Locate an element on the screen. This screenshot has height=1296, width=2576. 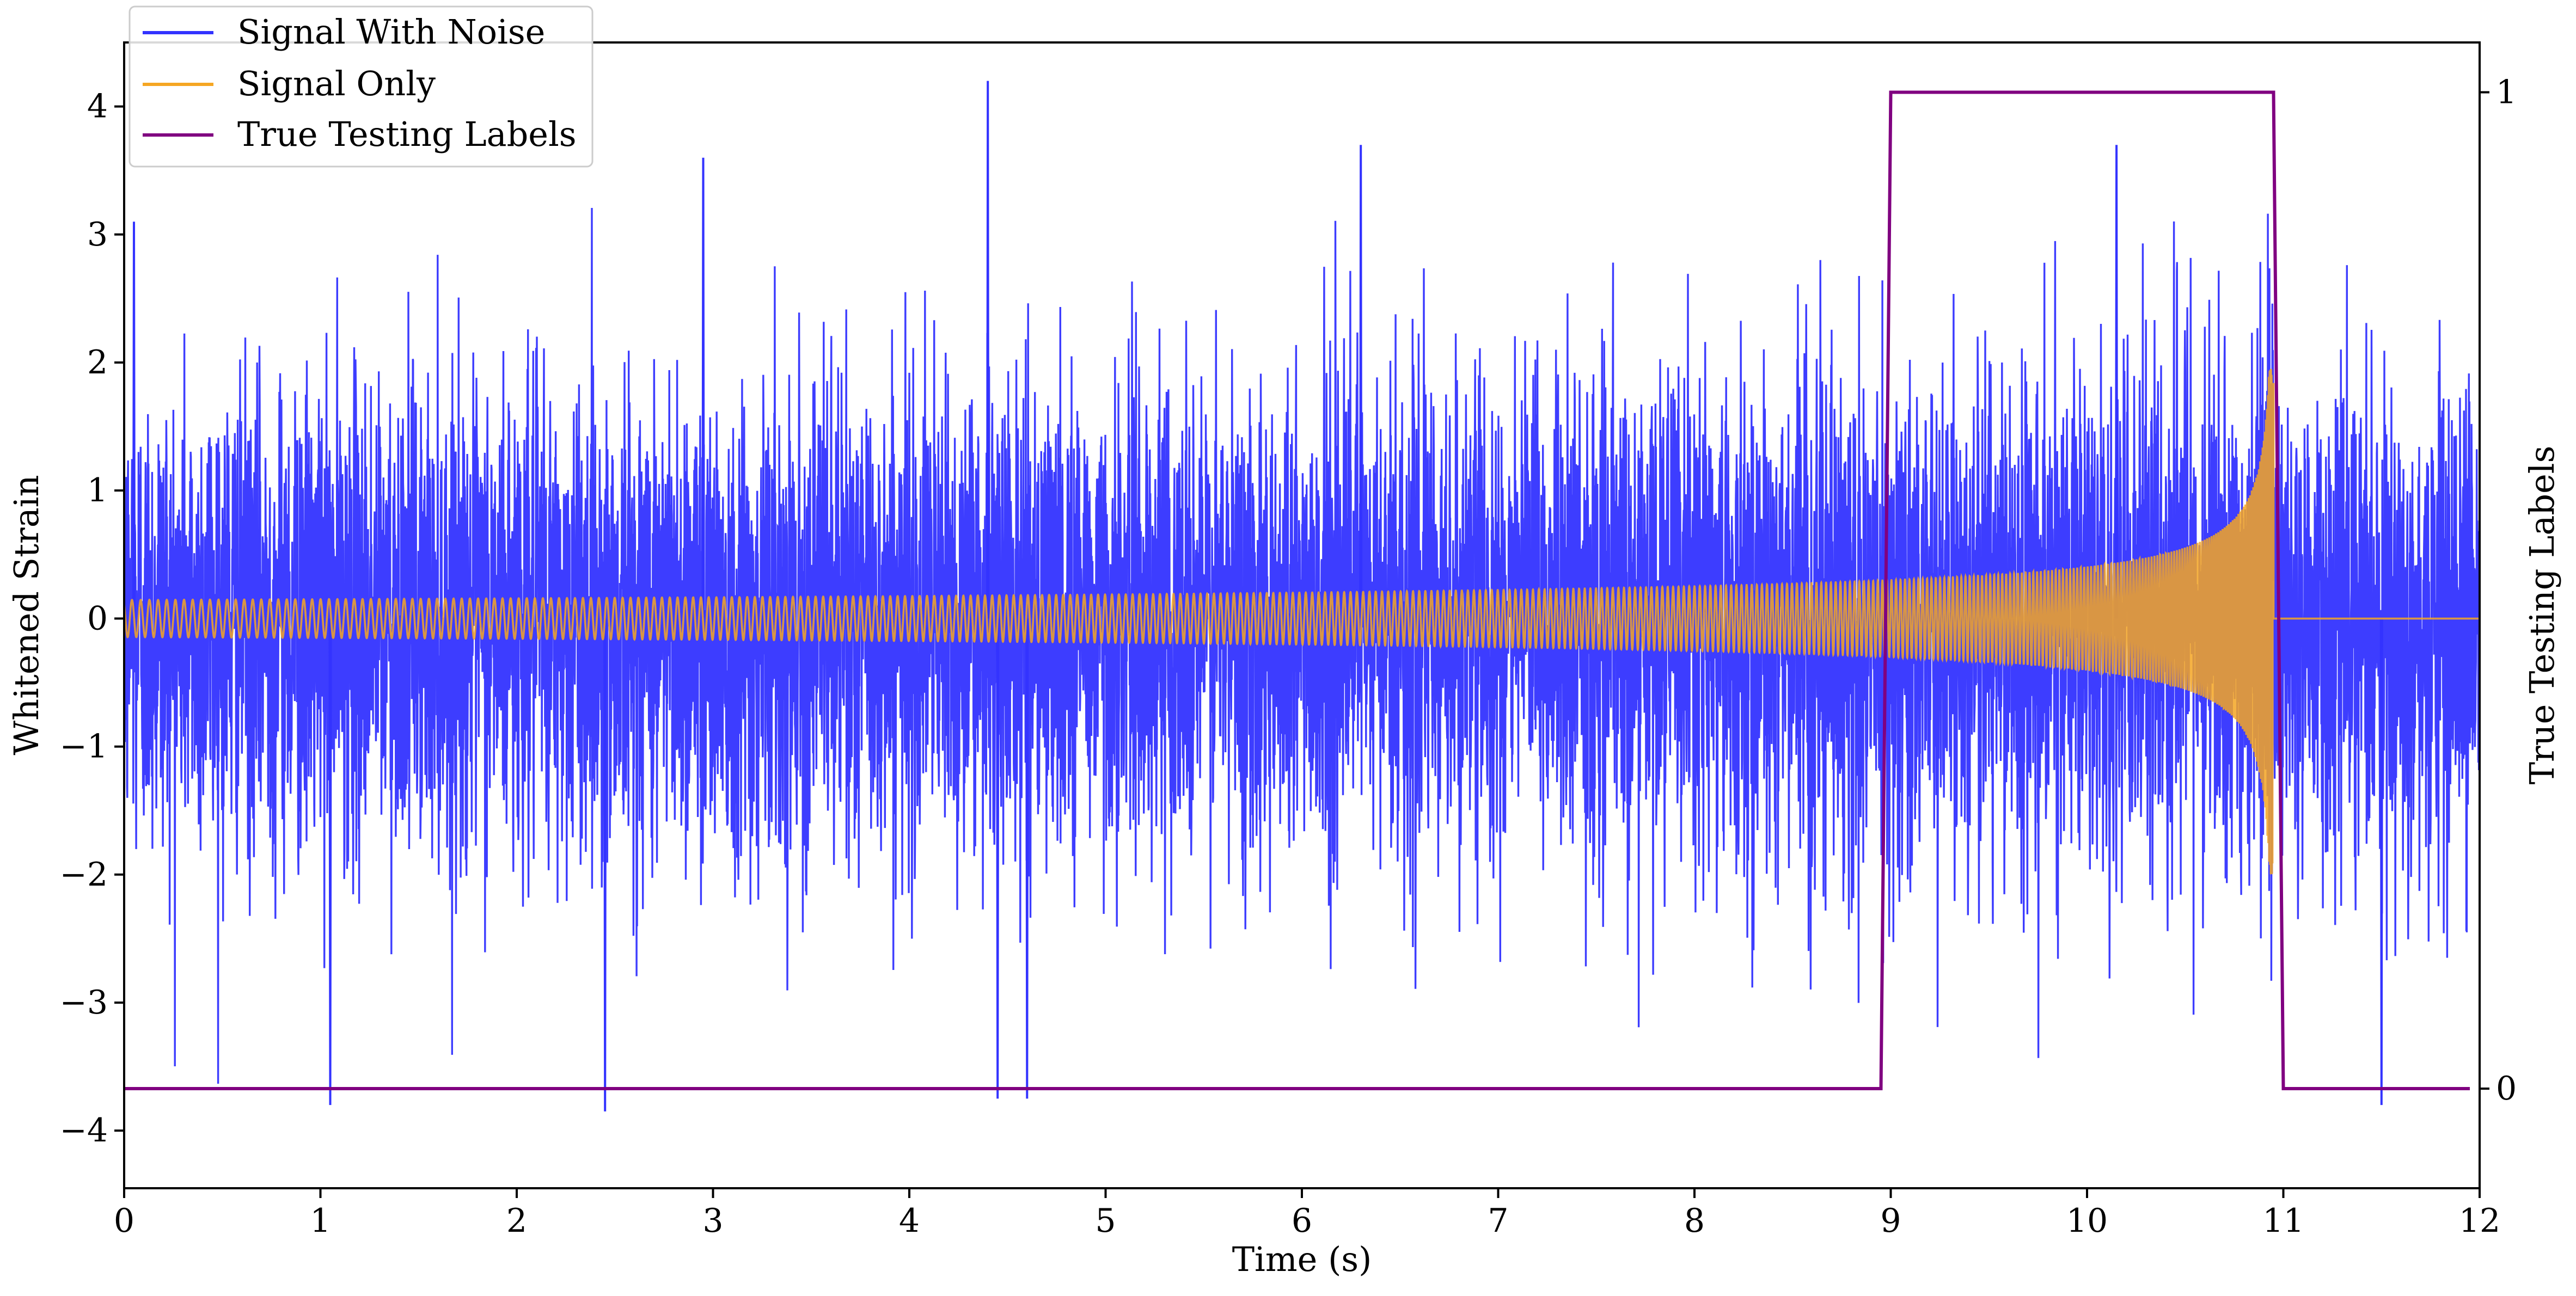
x-axis-label: Time (s) is located at coordinates (1302, 1259).